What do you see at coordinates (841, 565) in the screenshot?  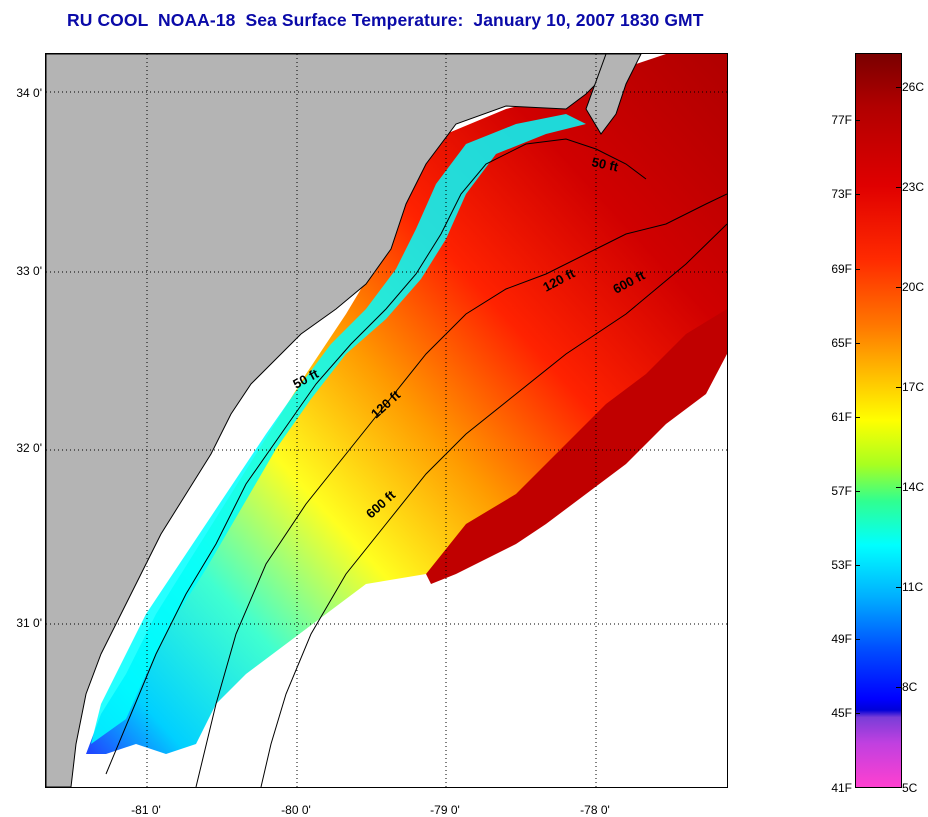 I see `colorbar-f-label: 53F` at bounding box center [841, 565].